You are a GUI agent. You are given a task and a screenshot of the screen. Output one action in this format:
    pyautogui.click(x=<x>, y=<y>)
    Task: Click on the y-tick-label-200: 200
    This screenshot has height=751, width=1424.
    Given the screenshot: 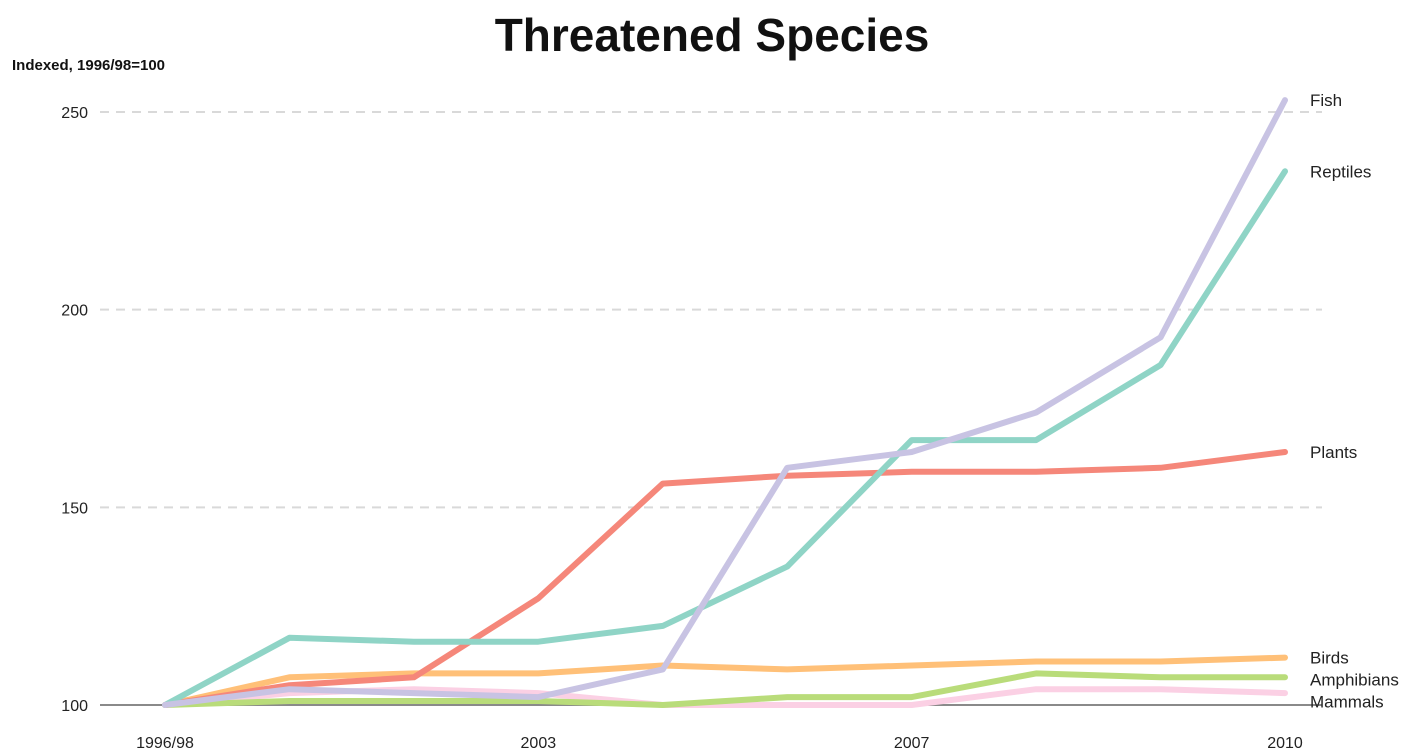 What is the action you would take?
    pyautogui.click(x=74, y=311)
    